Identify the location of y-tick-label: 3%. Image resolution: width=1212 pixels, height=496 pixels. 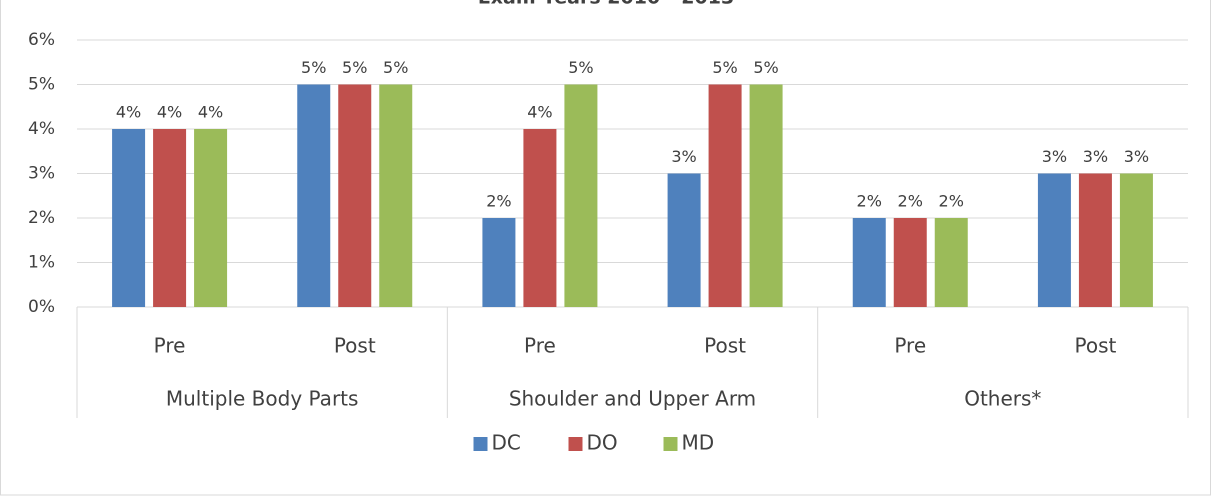
(41, 174).